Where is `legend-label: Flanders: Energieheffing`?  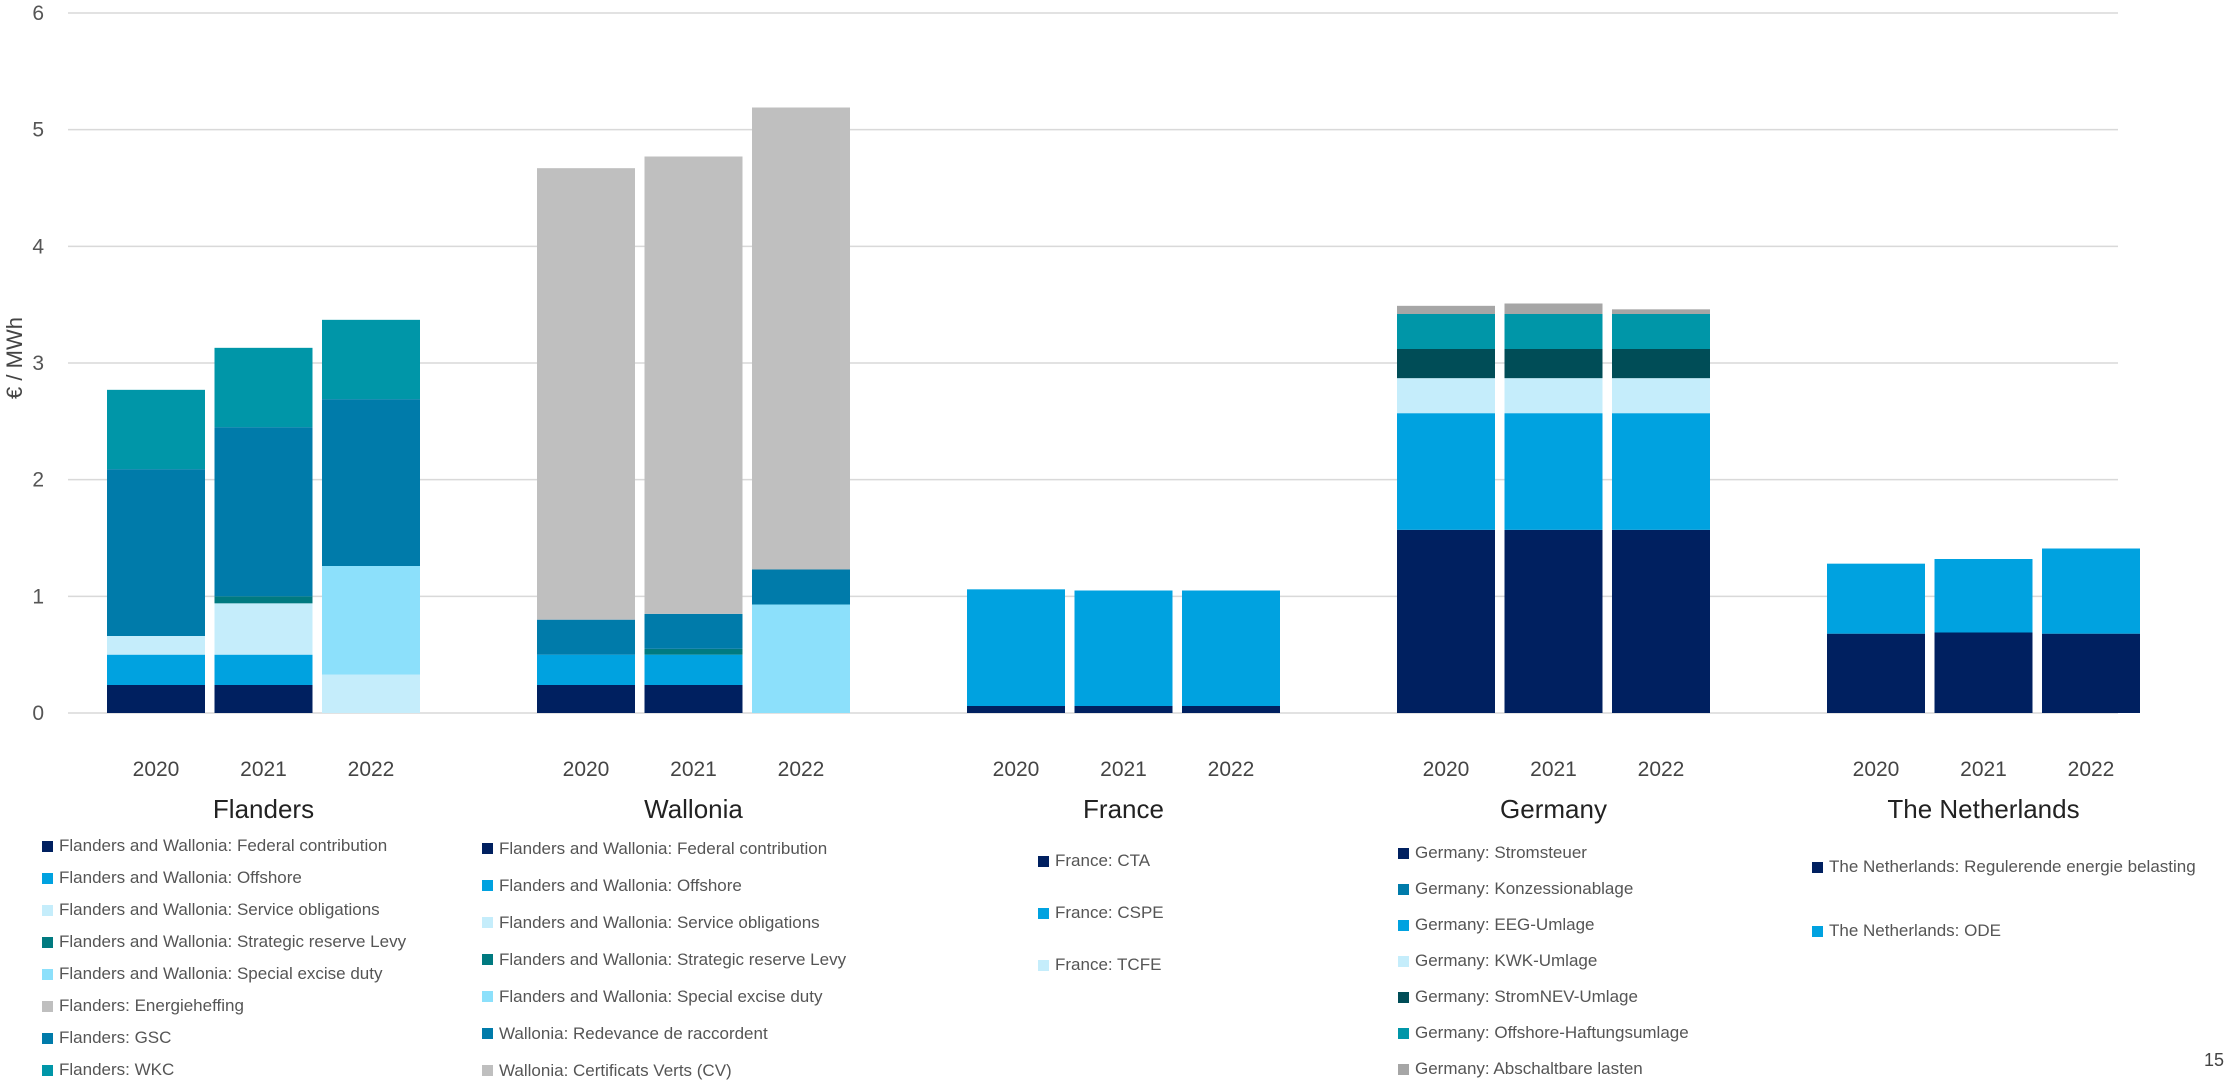 legend-label: Flanders: Energieheffing is located at coordinates (151, 1005).